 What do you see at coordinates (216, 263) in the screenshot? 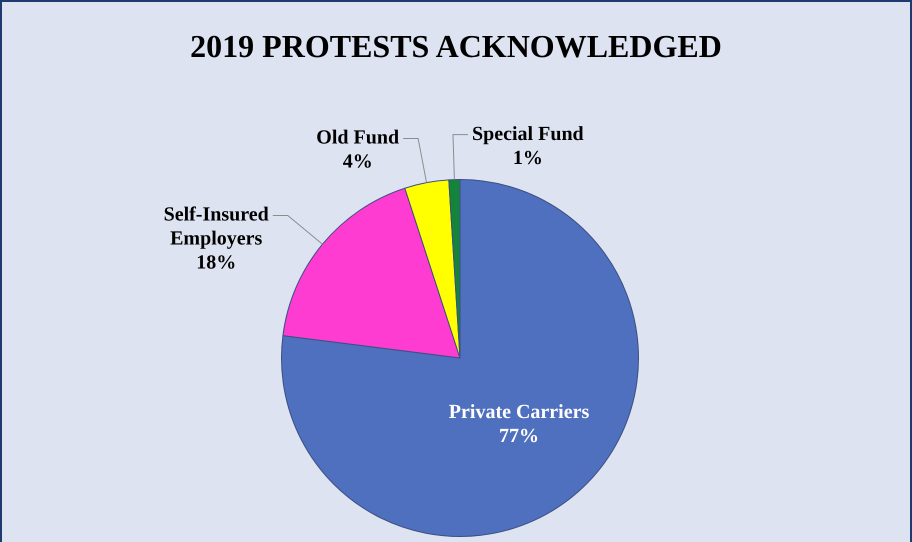
I see `data-label: 18%` at bounding box center [216, 263].